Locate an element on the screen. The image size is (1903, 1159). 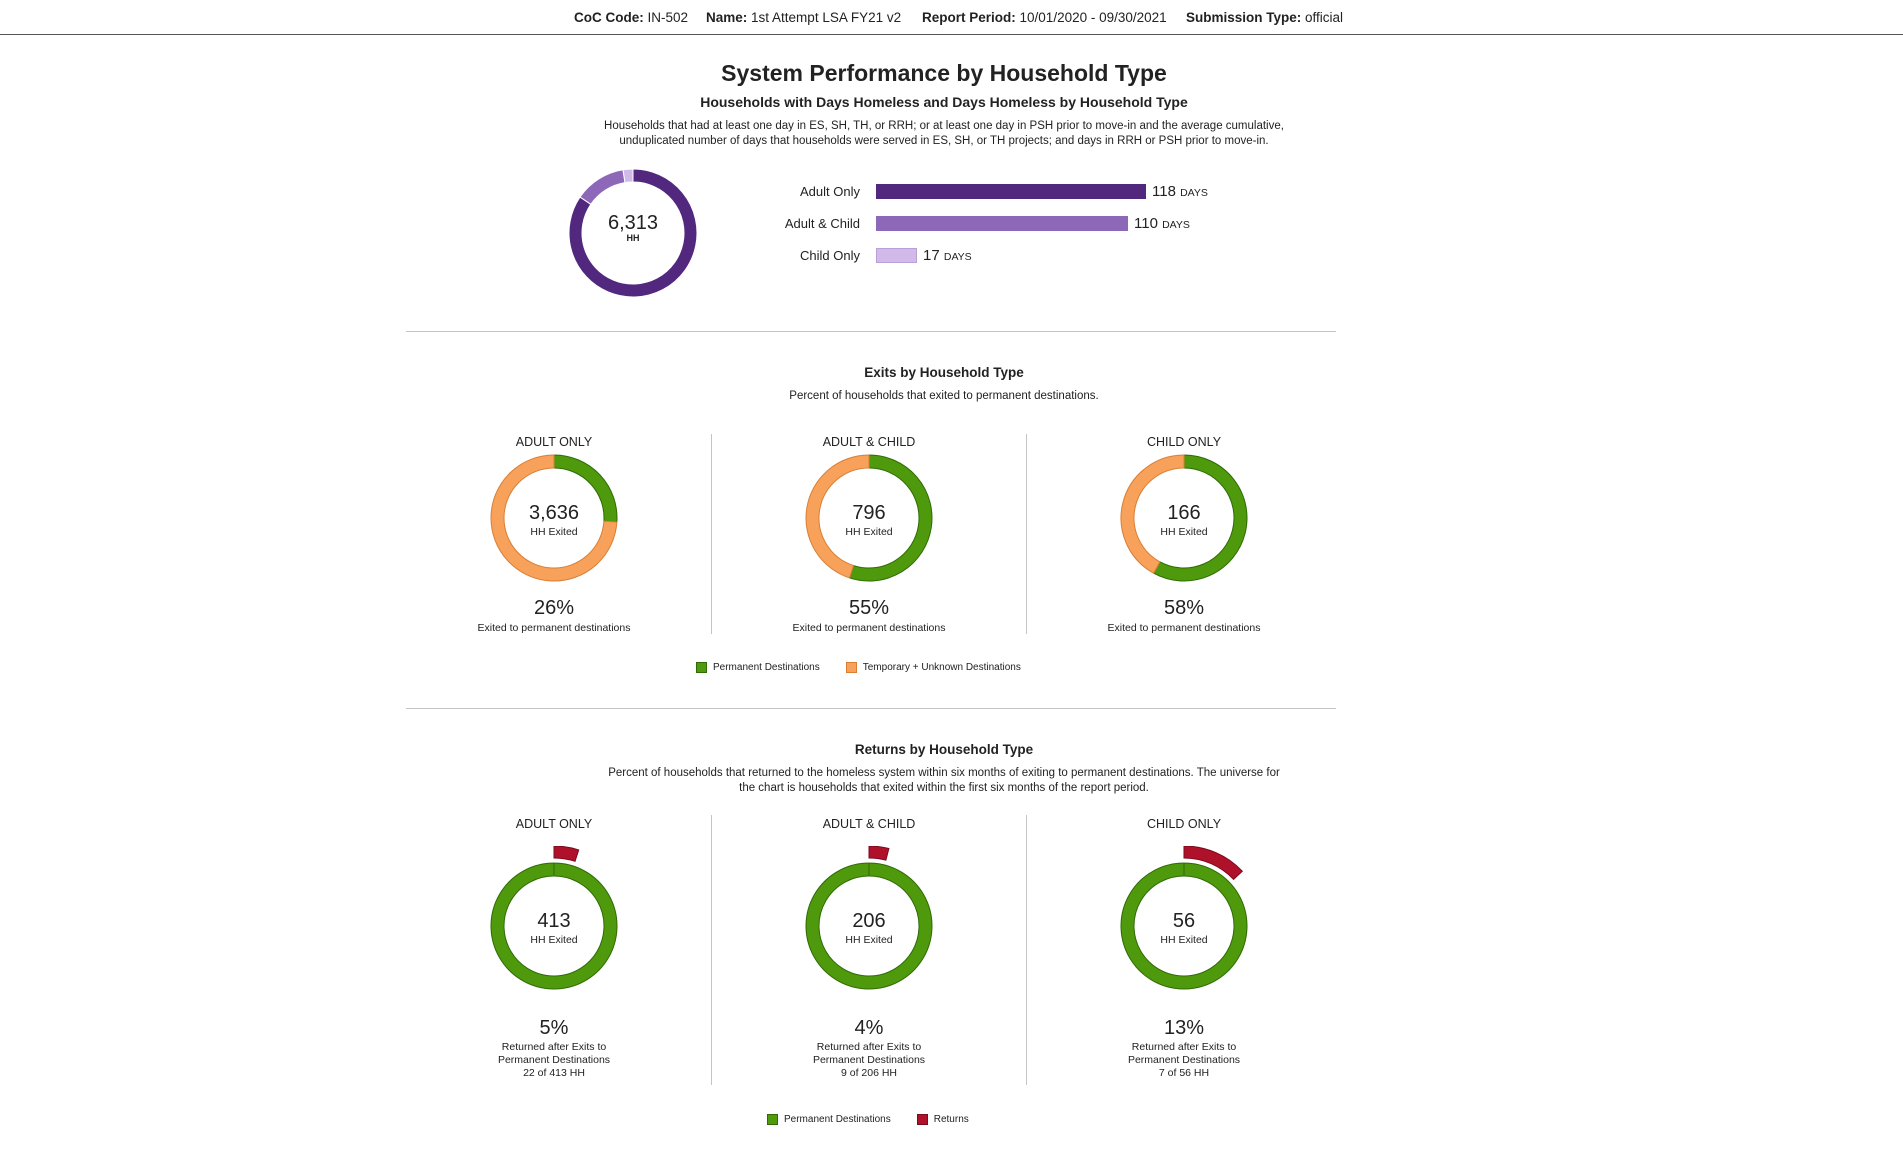
donut-center-value: 796 is located at coordinates (869, 513).